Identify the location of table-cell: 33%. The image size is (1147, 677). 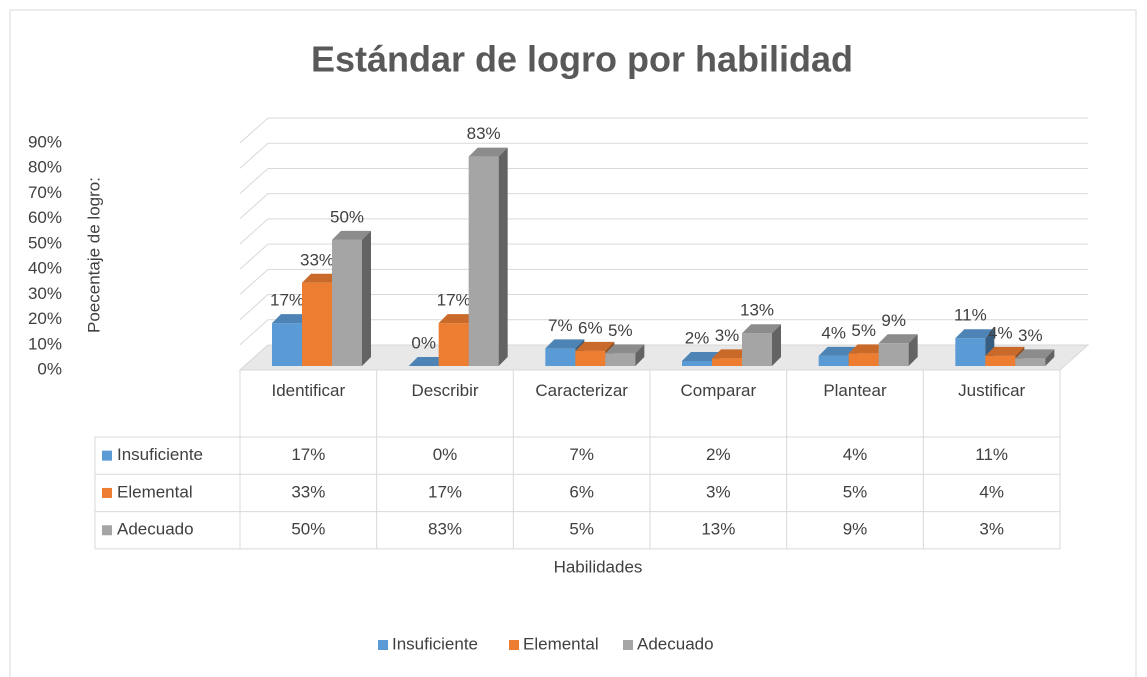
(308, 491).